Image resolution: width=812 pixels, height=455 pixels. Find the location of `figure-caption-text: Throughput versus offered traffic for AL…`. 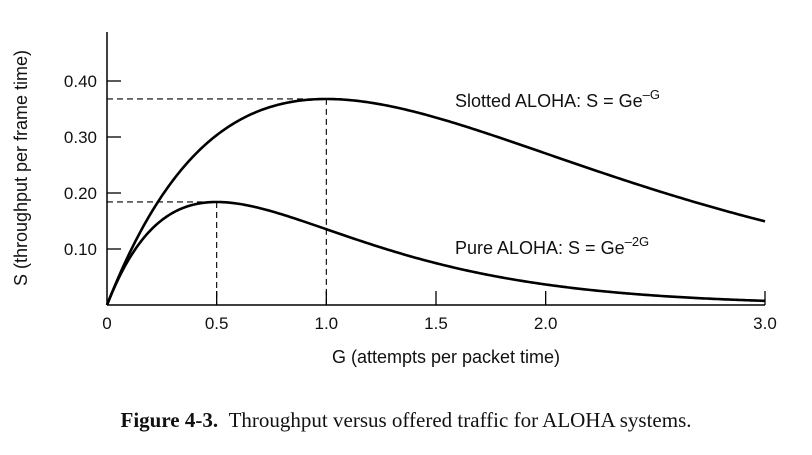

figure-caption-text: Throughput versus offered traffic for AL… is located at coordinates (460, 420).